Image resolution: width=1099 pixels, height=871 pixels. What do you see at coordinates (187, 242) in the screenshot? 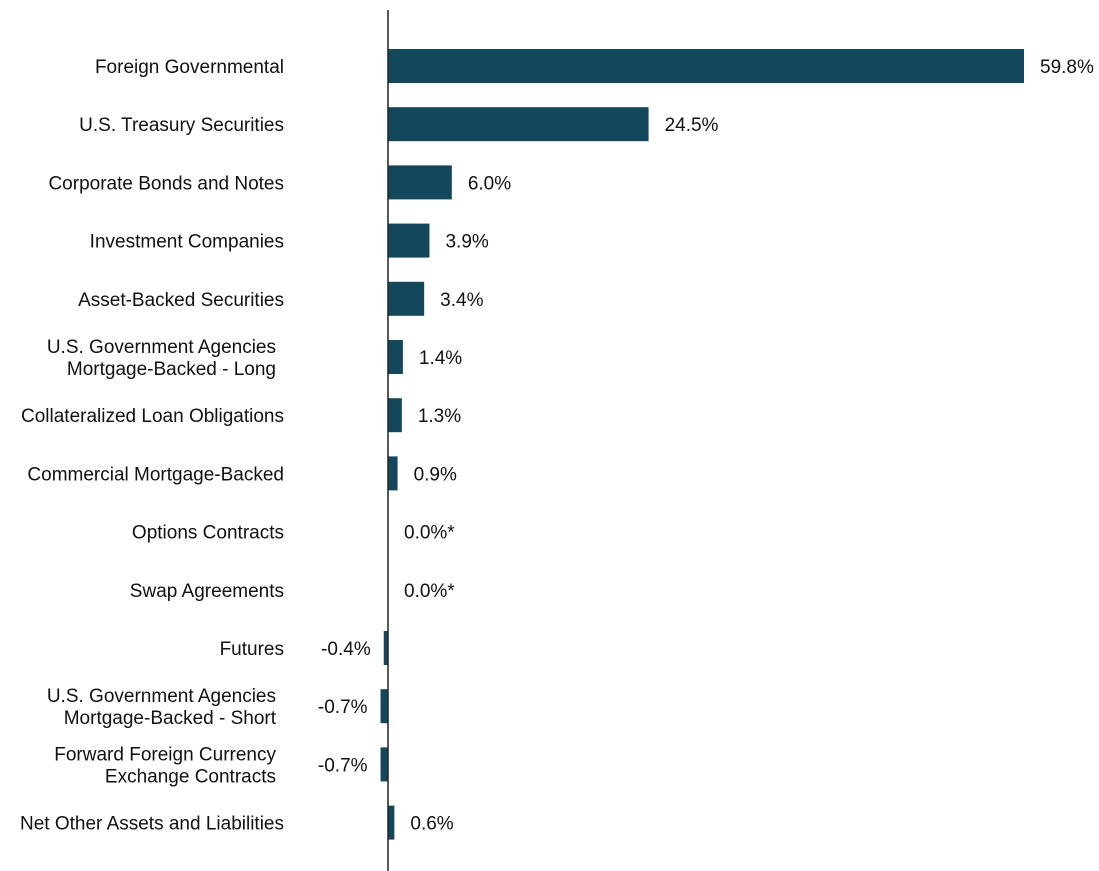
I see `category-label: Investment Companies` at bounding box center [187, 242].